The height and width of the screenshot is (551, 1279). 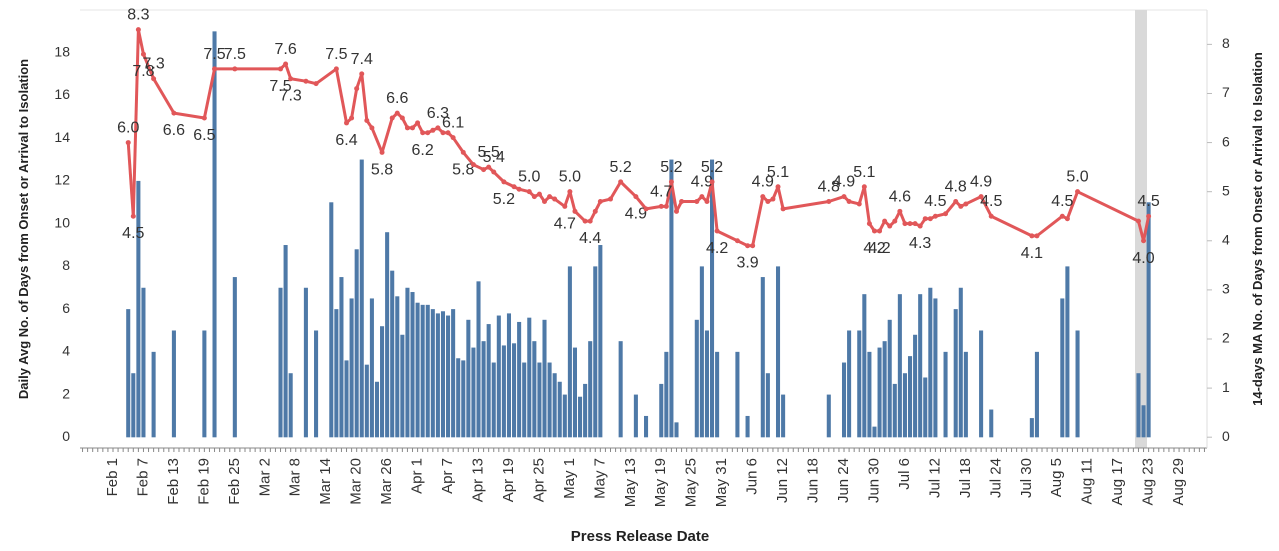 I want to click on y2-tick-label: 8, so click(x=1226, y=43).